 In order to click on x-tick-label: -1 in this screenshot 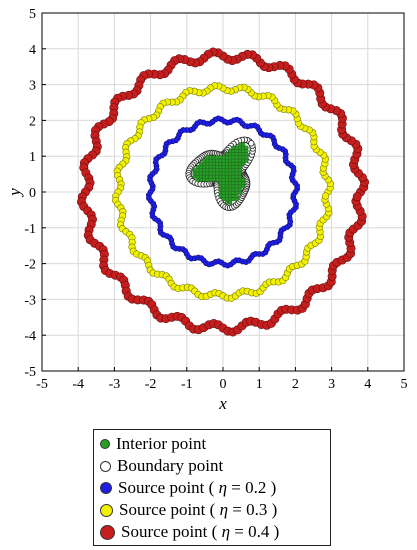, I will do `click(187, 384)`.